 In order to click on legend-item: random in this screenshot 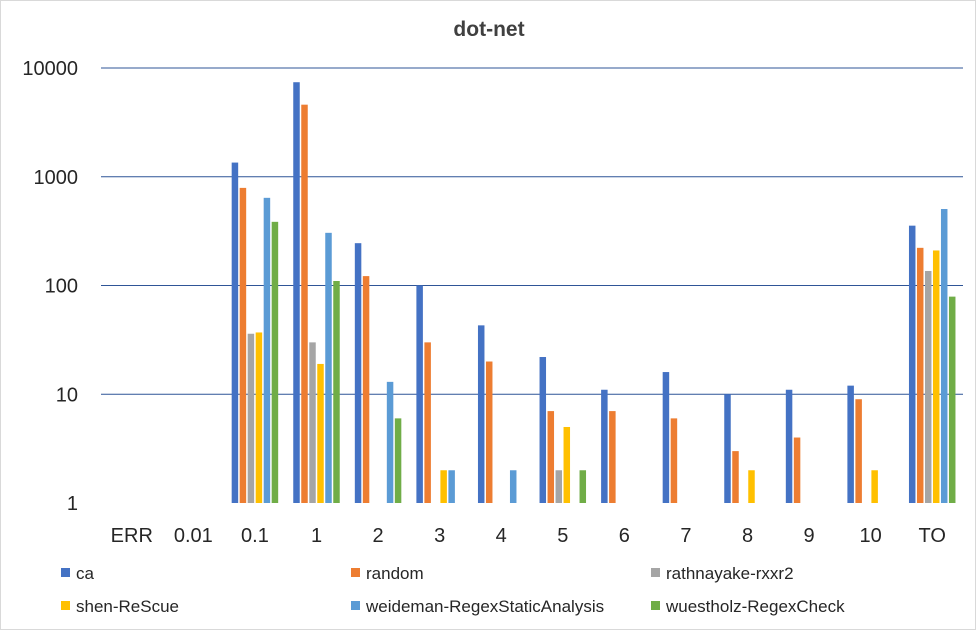, I will do `click(387, 573)`.